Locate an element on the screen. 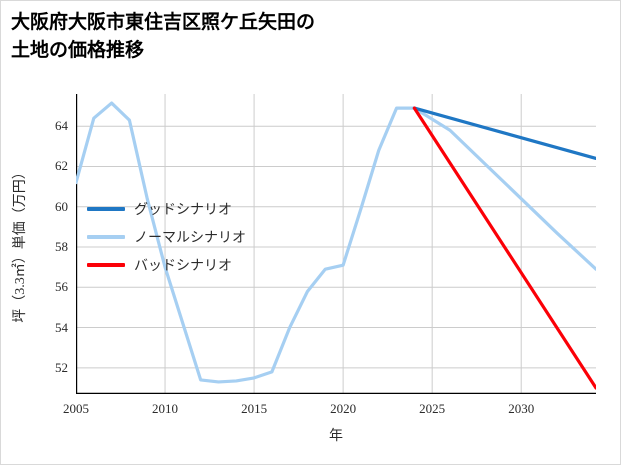 Image resolution: width=621 pixels, height=465 pixels. y-tick-label: 56 is located at coordinates (61, 287).